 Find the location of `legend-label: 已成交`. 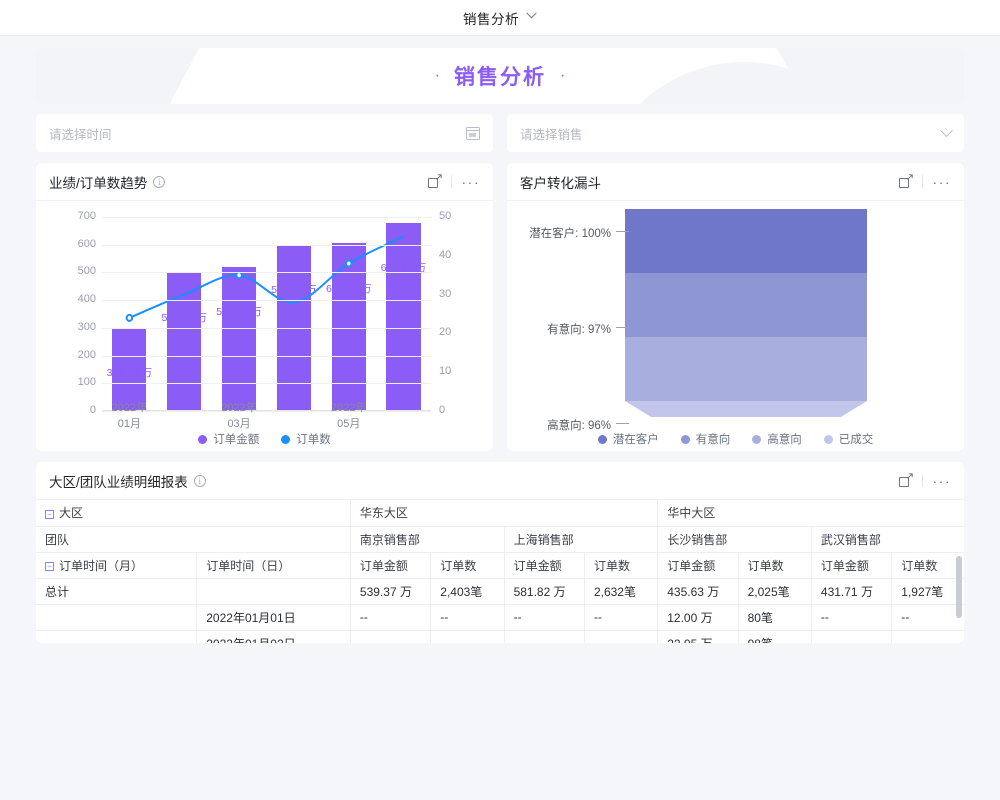

legend-label: 已成交 is located at coordinates (856, 440).